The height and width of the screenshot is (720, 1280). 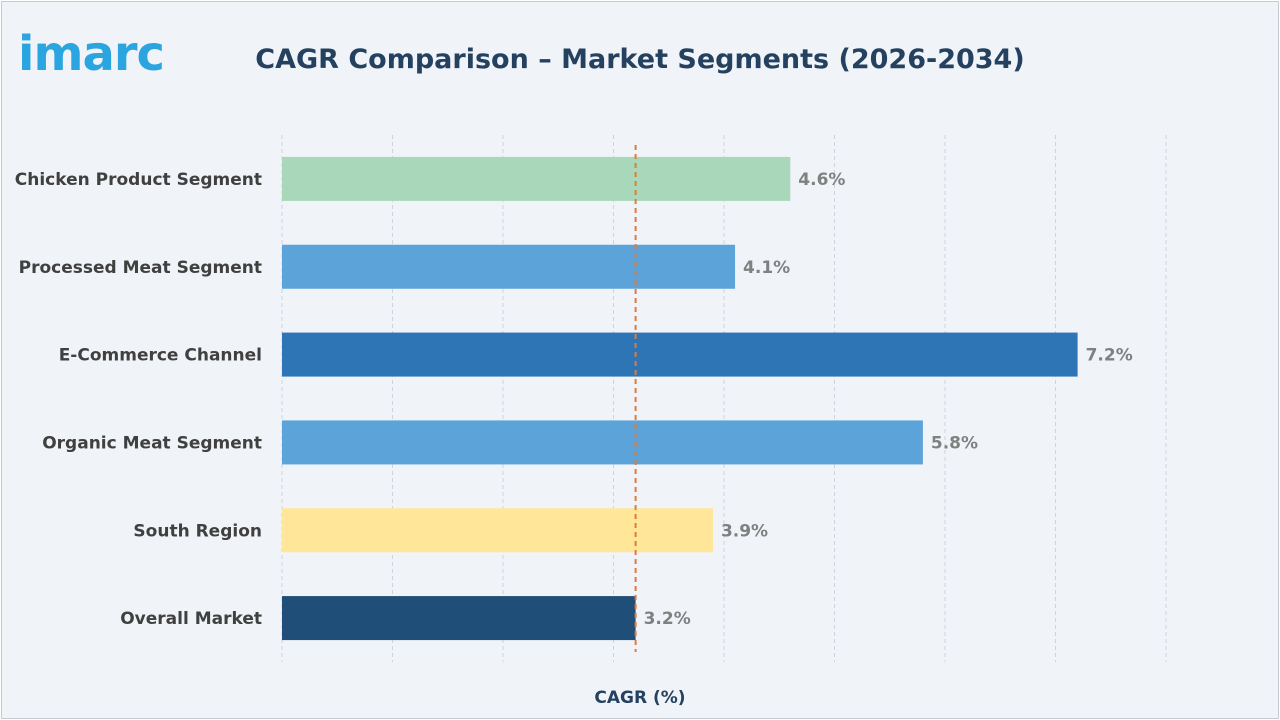 I want to click on x-axis-label-text: CAGR (%), so click(x=640, y=698).